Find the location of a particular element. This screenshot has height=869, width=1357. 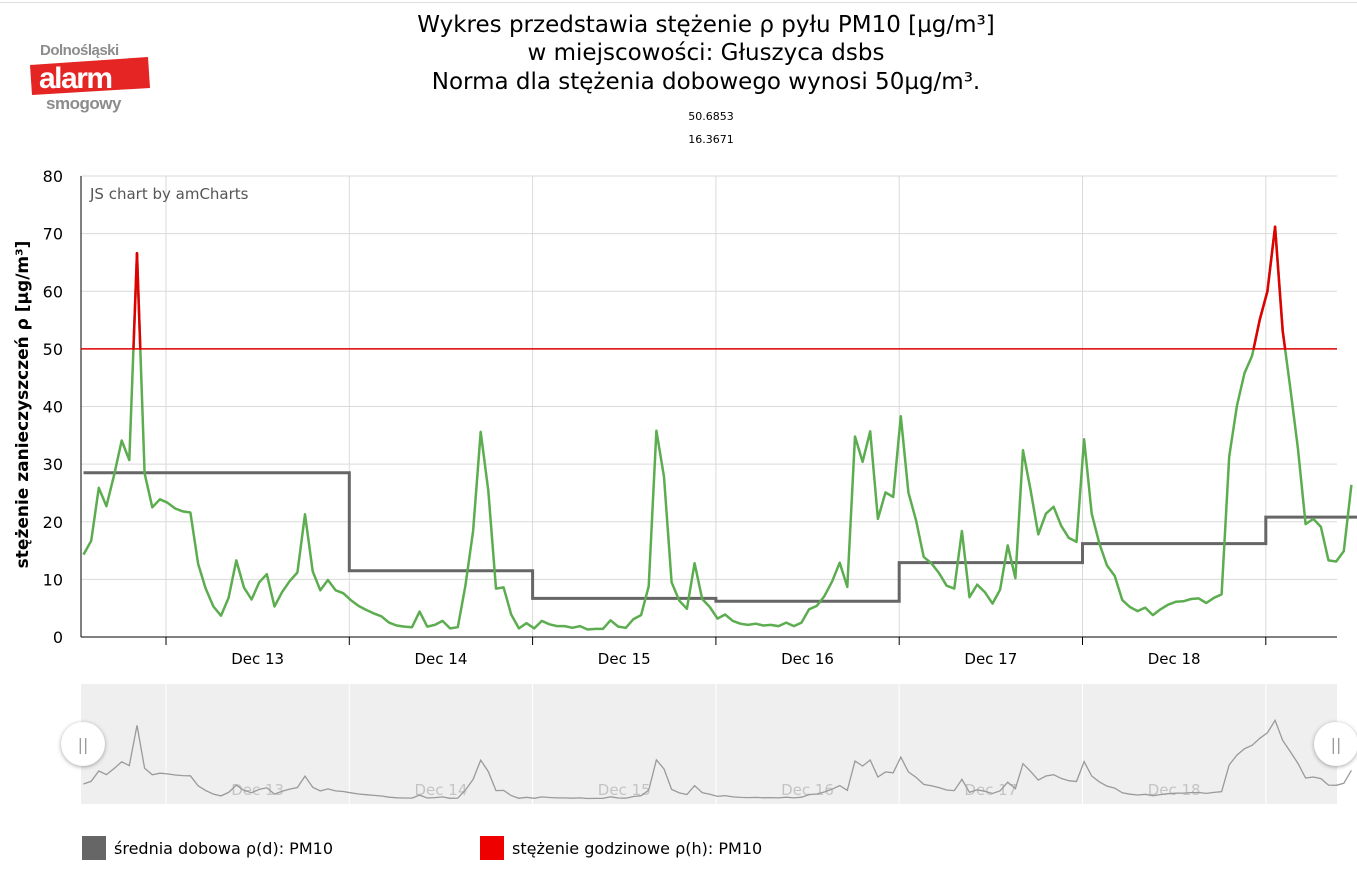

chart-title-line-2: w miejscowości: Głuszyca dsbs is located at coordinates (706, 53).